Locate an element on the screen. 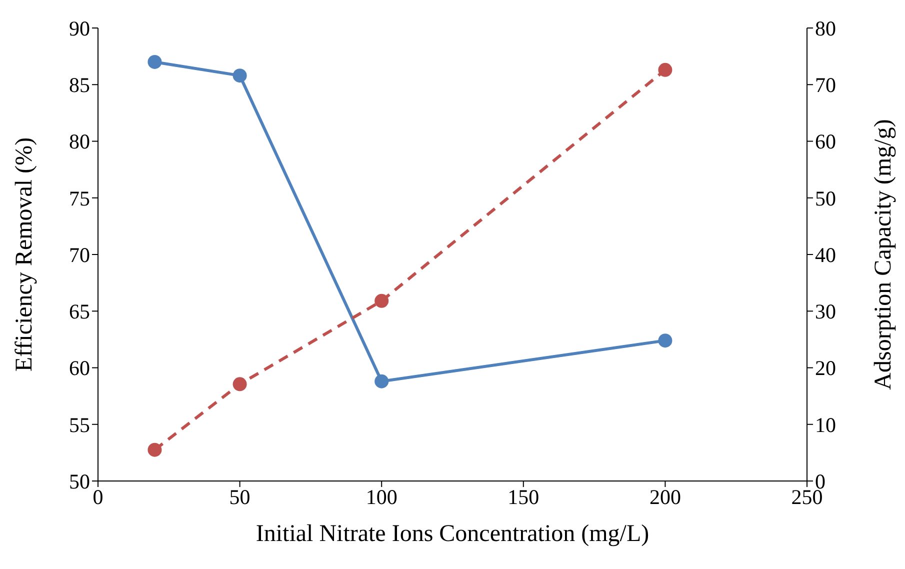 This screenshot has width=905, height=569. y2-tick-label: 50 is located at coordinates (825, 198).